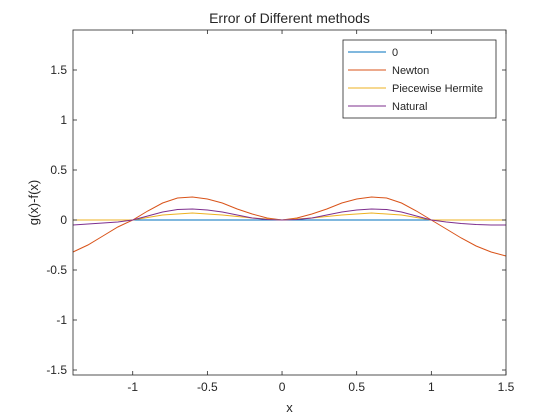 The height and width of the screenshot is (420, 560). I want to click on y-tick-label: 0.5, so click(58, 170).